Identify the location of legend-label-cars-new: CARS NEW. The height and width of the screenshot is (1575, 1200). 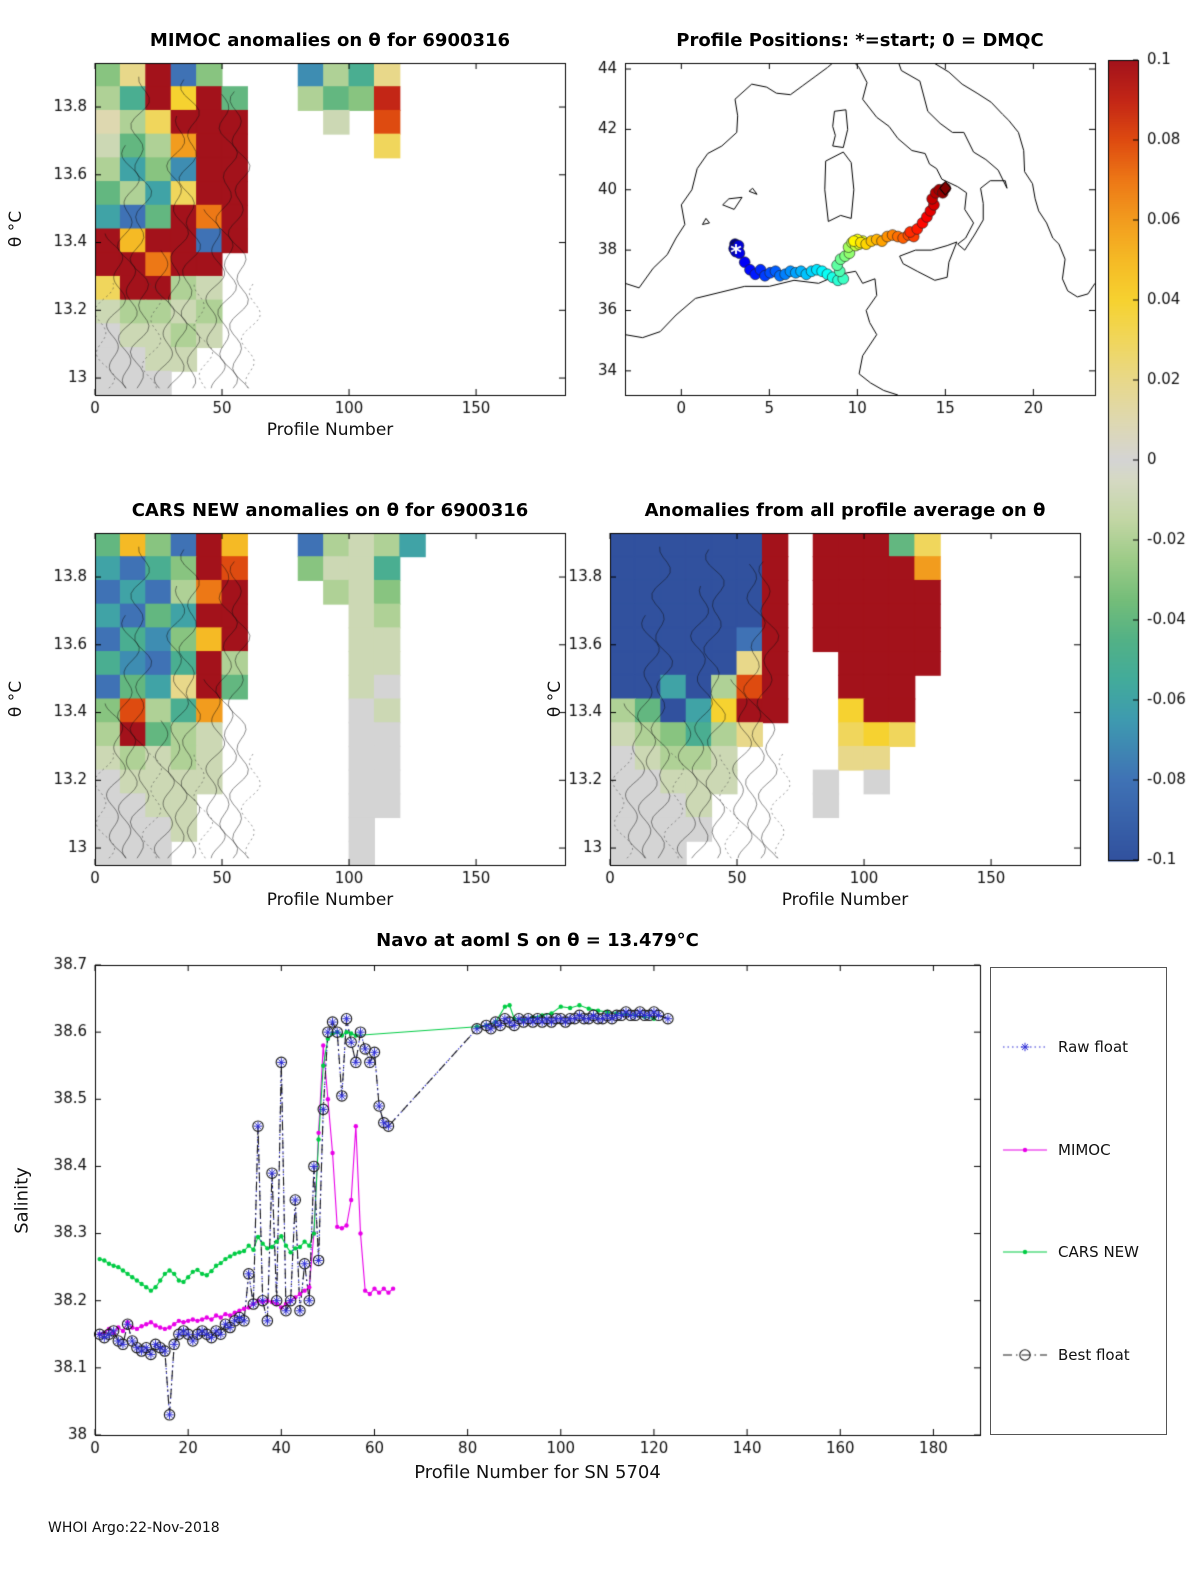
(1098, 1252).